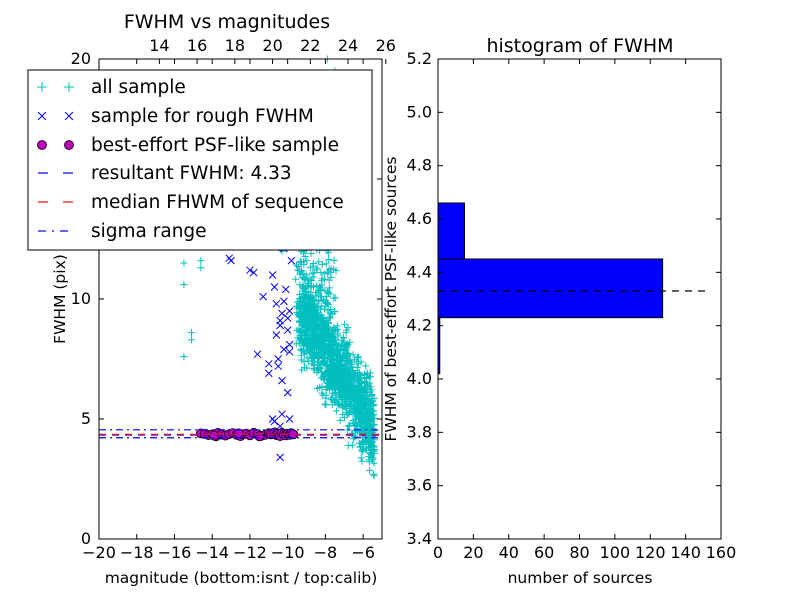  What do you see at coordinates (363, 552) in the screenshot?
I see `x-tick-label: −6` at bounding box center [363, 552].